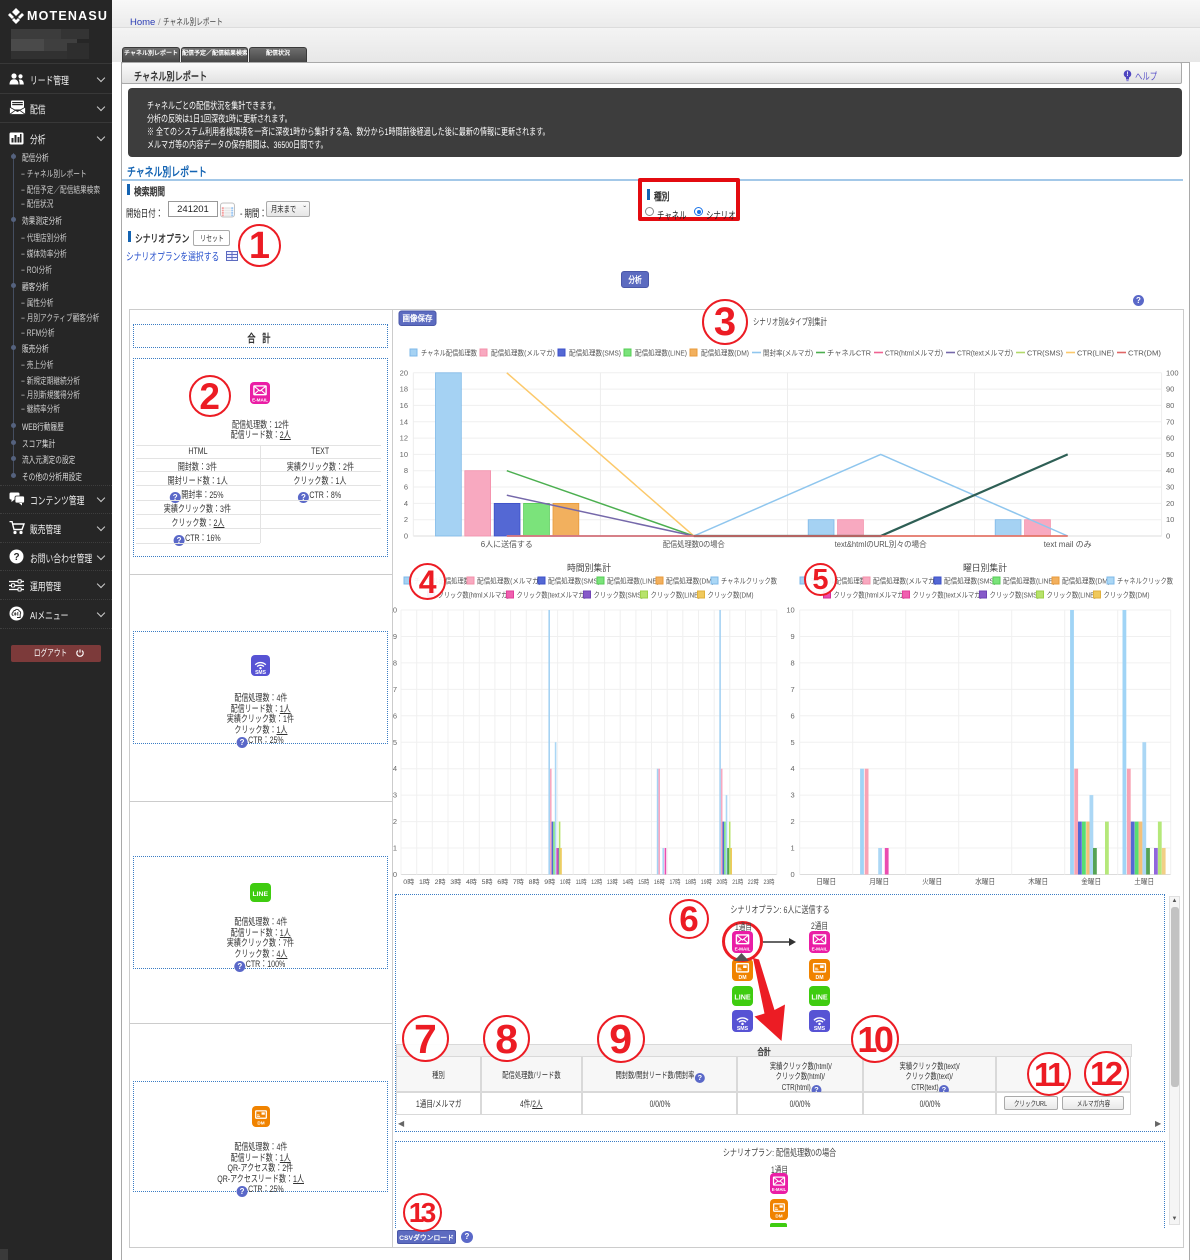 The height and width of the screenshot is (1260, 1200). Describe the element at coordinates (694, 544) in the screenshot. I see `svg-text: 配信処理数0の場合` at that location.